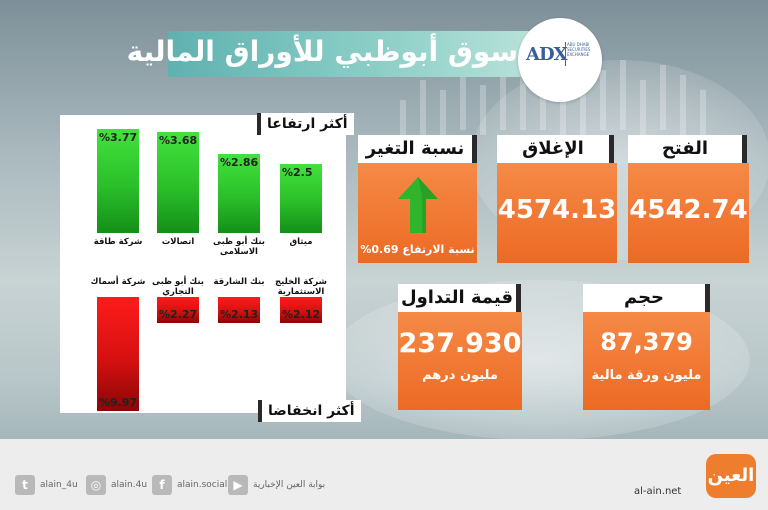 This screenshot has width=768, height=510. What do you see at coordinates (118, 282) in the screenshot?
I see `loser-name: شركة أسماك` at bounding box center [118, 282].